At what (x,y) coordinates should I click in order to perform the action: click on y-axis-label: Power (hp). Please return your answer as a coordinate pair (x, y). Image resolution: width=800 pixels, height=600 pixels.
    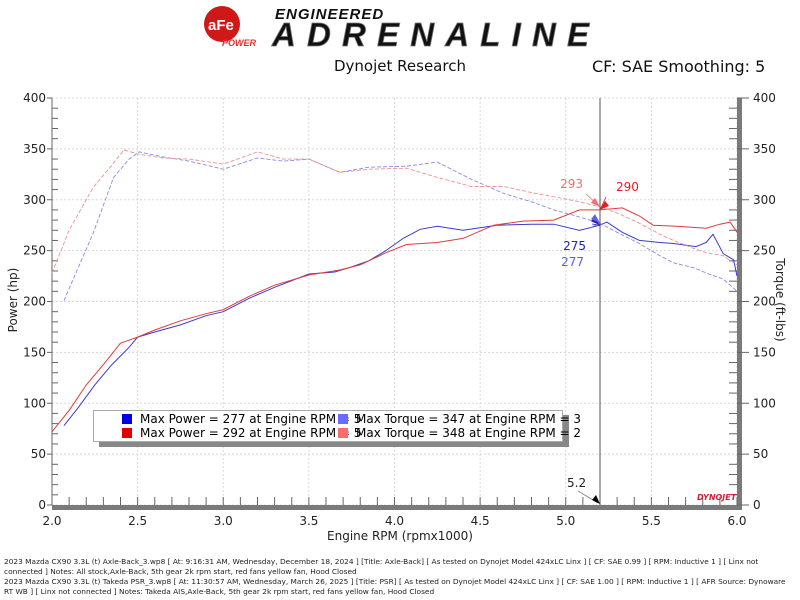
    Looking at the image, I should click on (13, 300).